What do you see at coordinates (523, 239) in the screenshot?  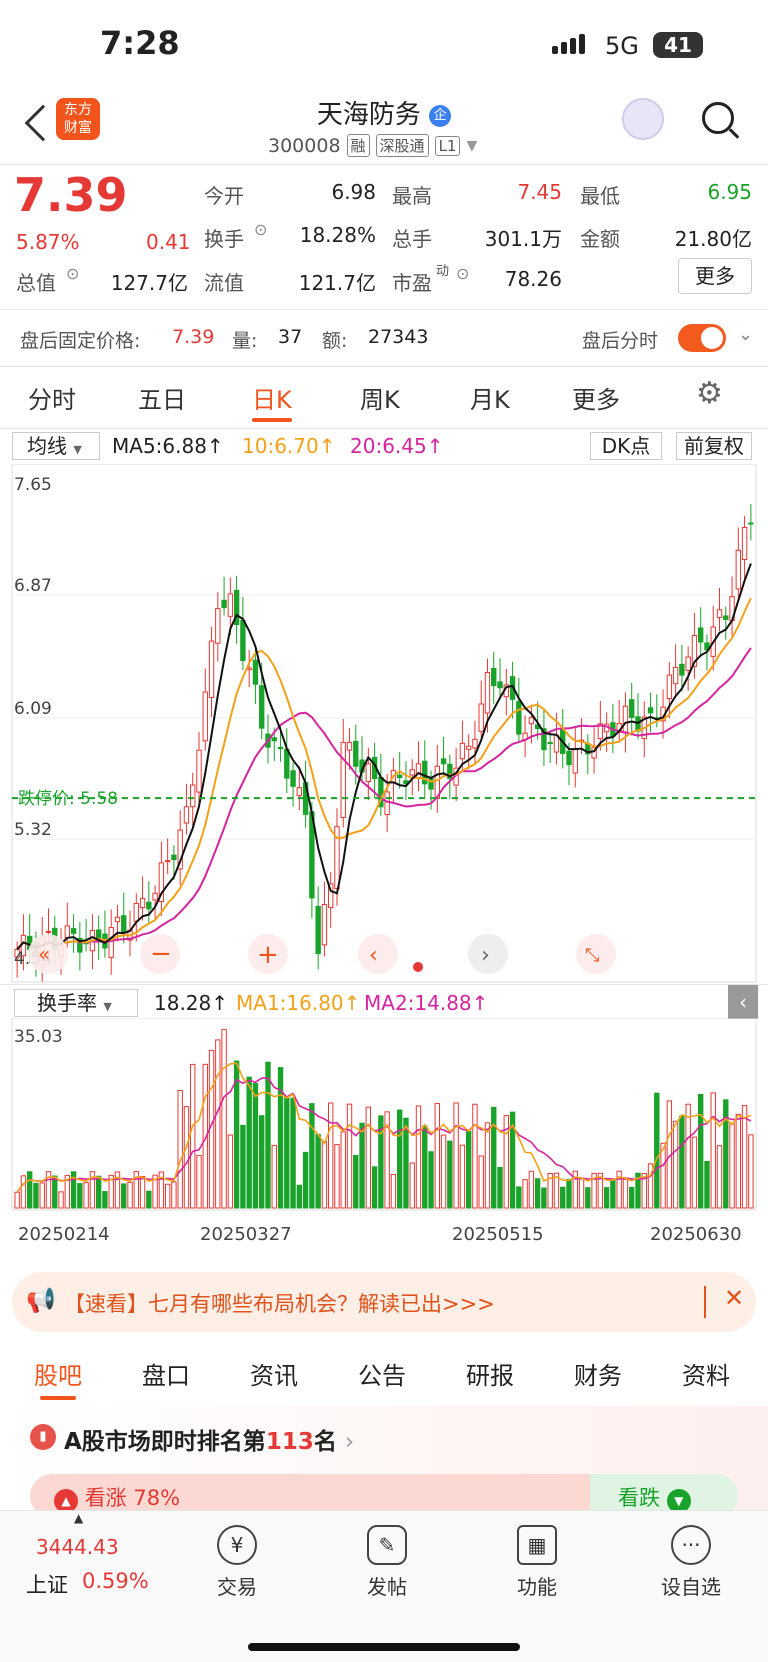 I see `volume-value: 301.1万` at bounding box center [523, 239].